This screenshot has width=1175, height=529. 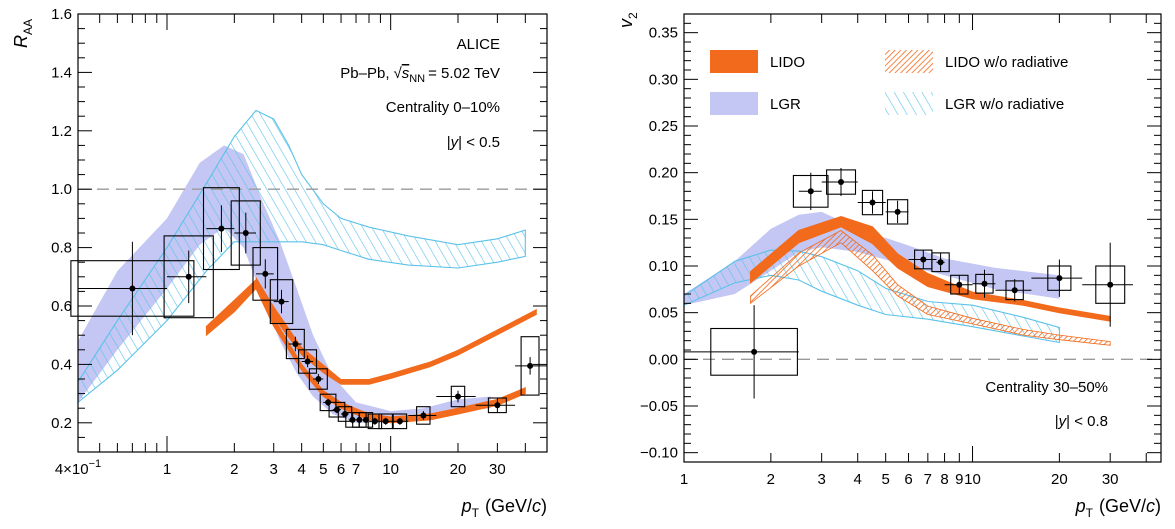 What do you see at coordinates (1118, 508) in the screenshot?
I see `v2-x-axis-label: pT (GeV/c)` at bounding box center [1118, 508].